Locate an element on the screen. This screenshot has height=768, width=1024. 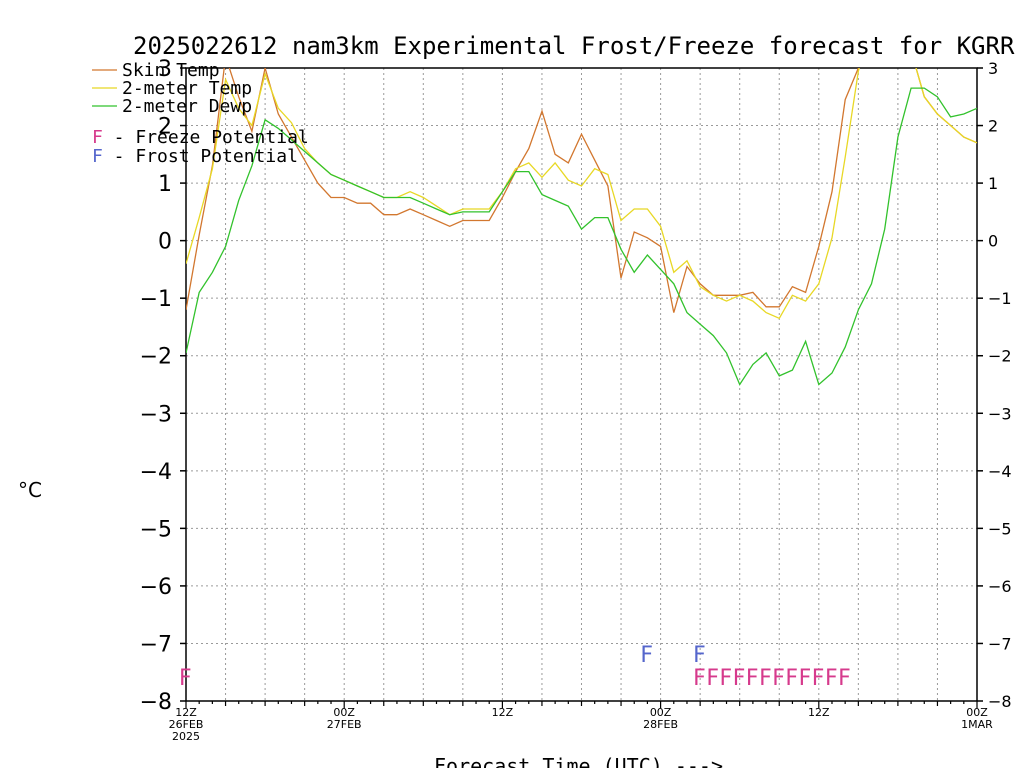
y-tick-label-right: 0 is located at coordinates (993, 241).